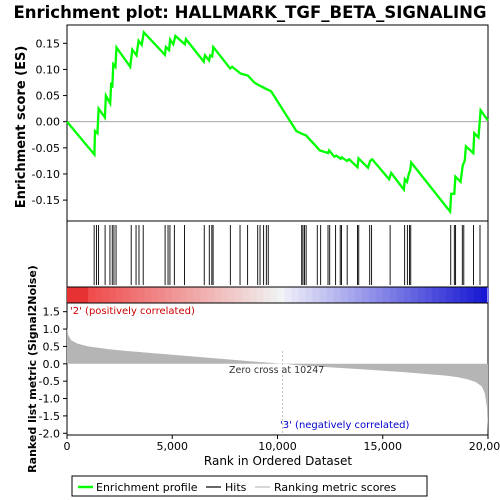  I want to click on es-y-tick-label: 0.15, so click(48, 43).